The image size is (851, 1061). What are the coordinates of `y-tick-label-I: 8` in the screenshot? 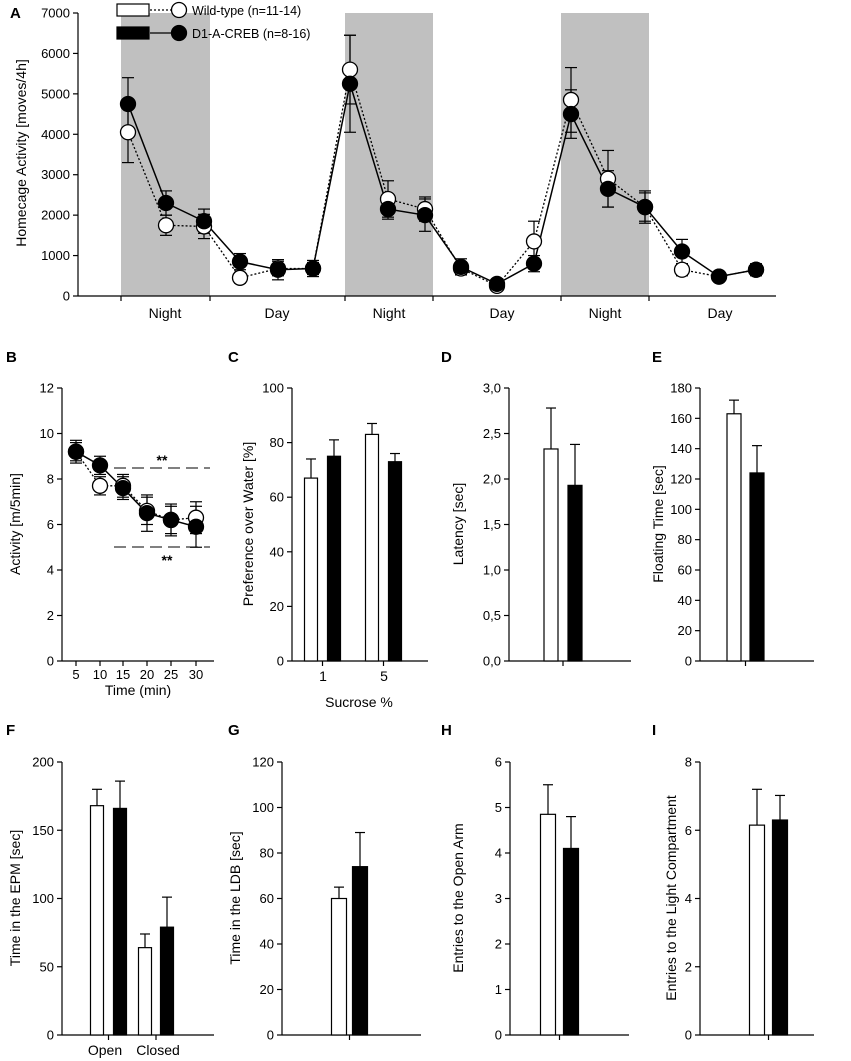 It's located at (688, 762).